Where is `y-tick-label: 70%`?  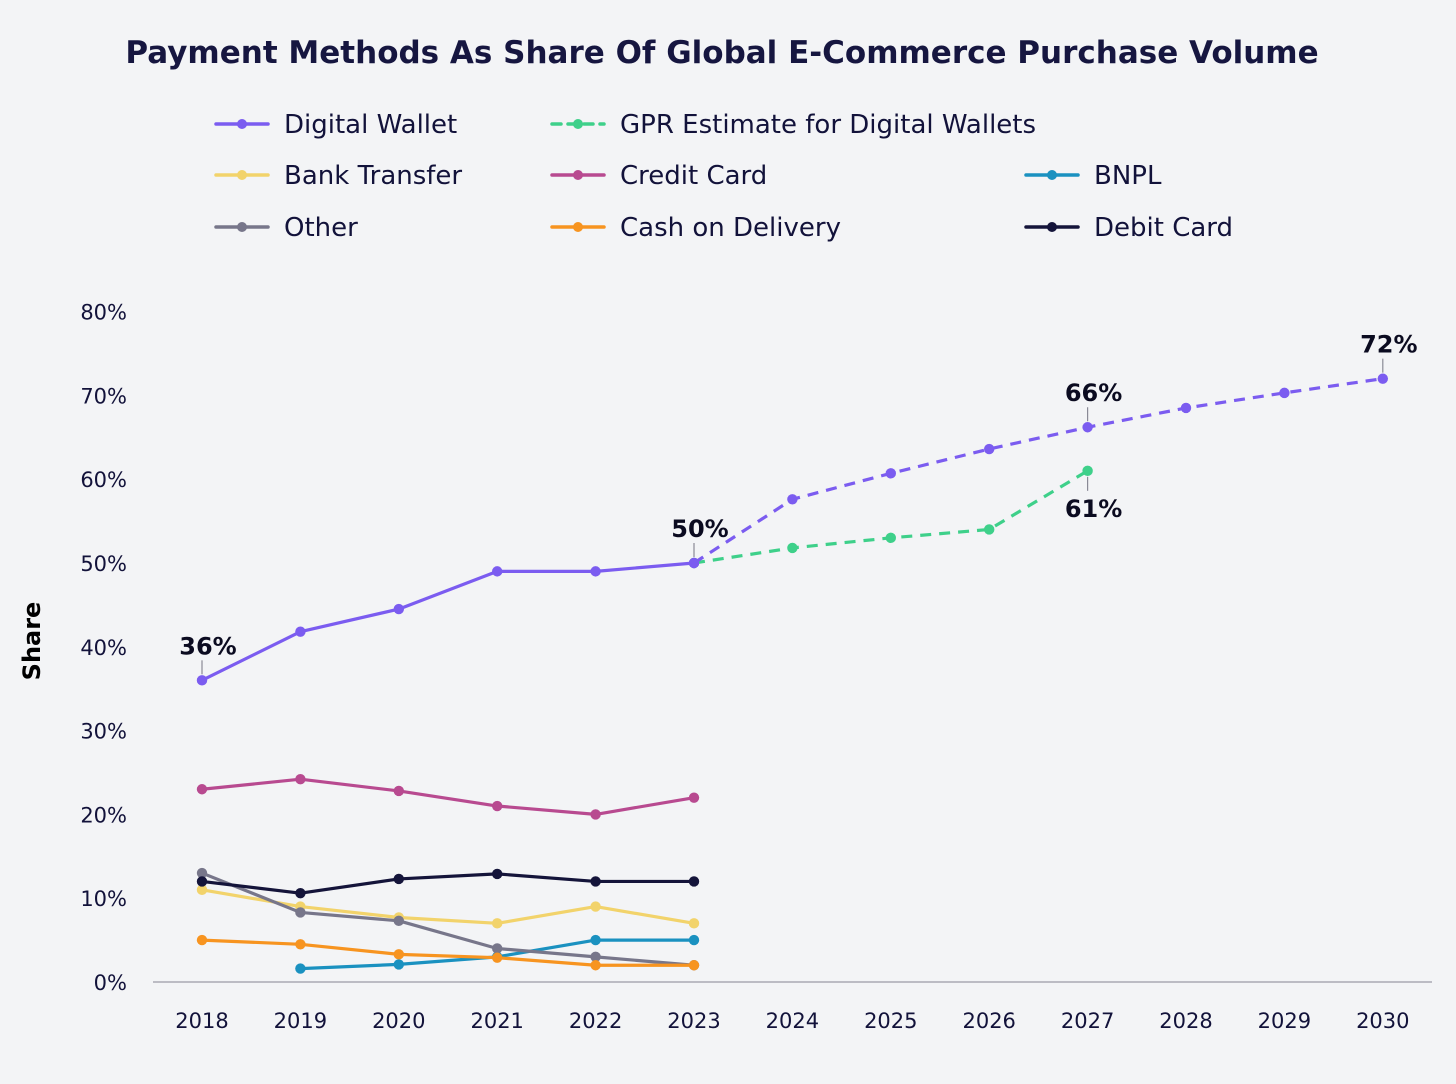 y-tick-label: 70% is located at coordinates (103, 396).